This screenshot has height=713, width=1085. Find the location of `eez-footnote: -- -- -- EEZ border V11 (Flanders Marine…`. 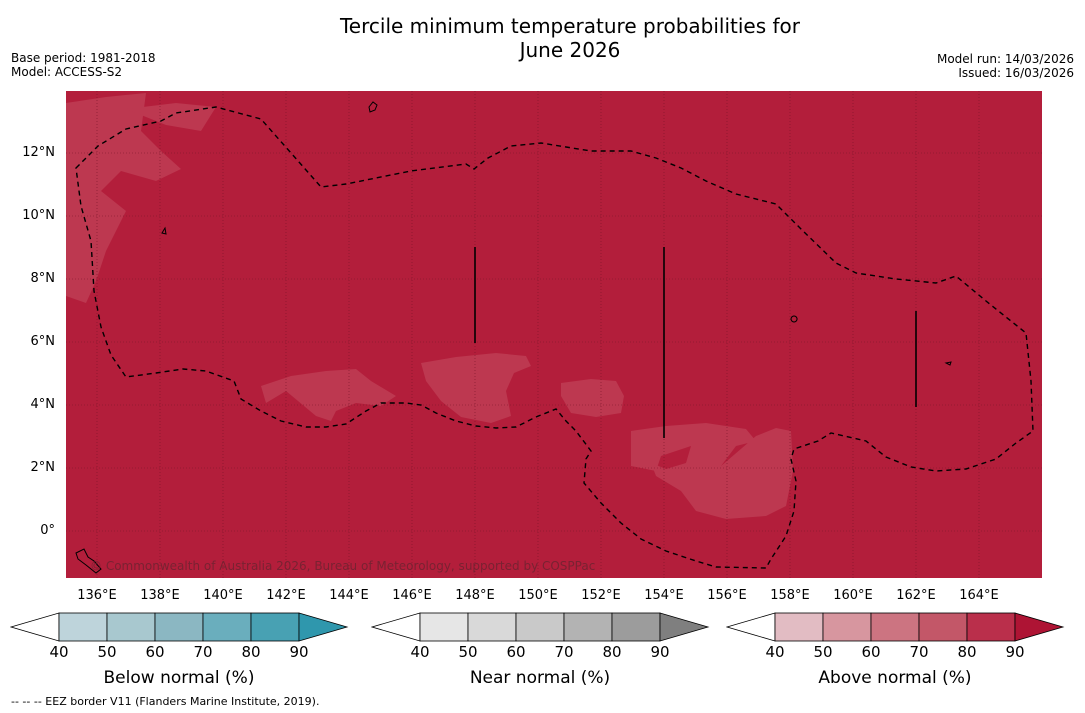

eez-footnote: -- -- -- EEZ border V11 (Flanders Marine… is located at coordinates (165, 701).